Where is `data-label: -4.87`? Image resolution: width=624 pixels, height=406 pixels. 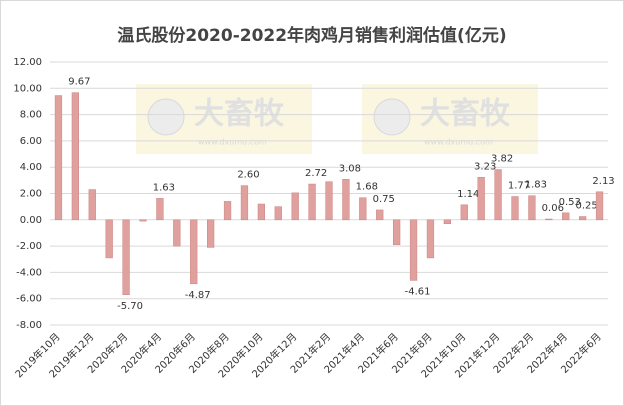 data-label: -4.87 is located at coordinates (198, 295).